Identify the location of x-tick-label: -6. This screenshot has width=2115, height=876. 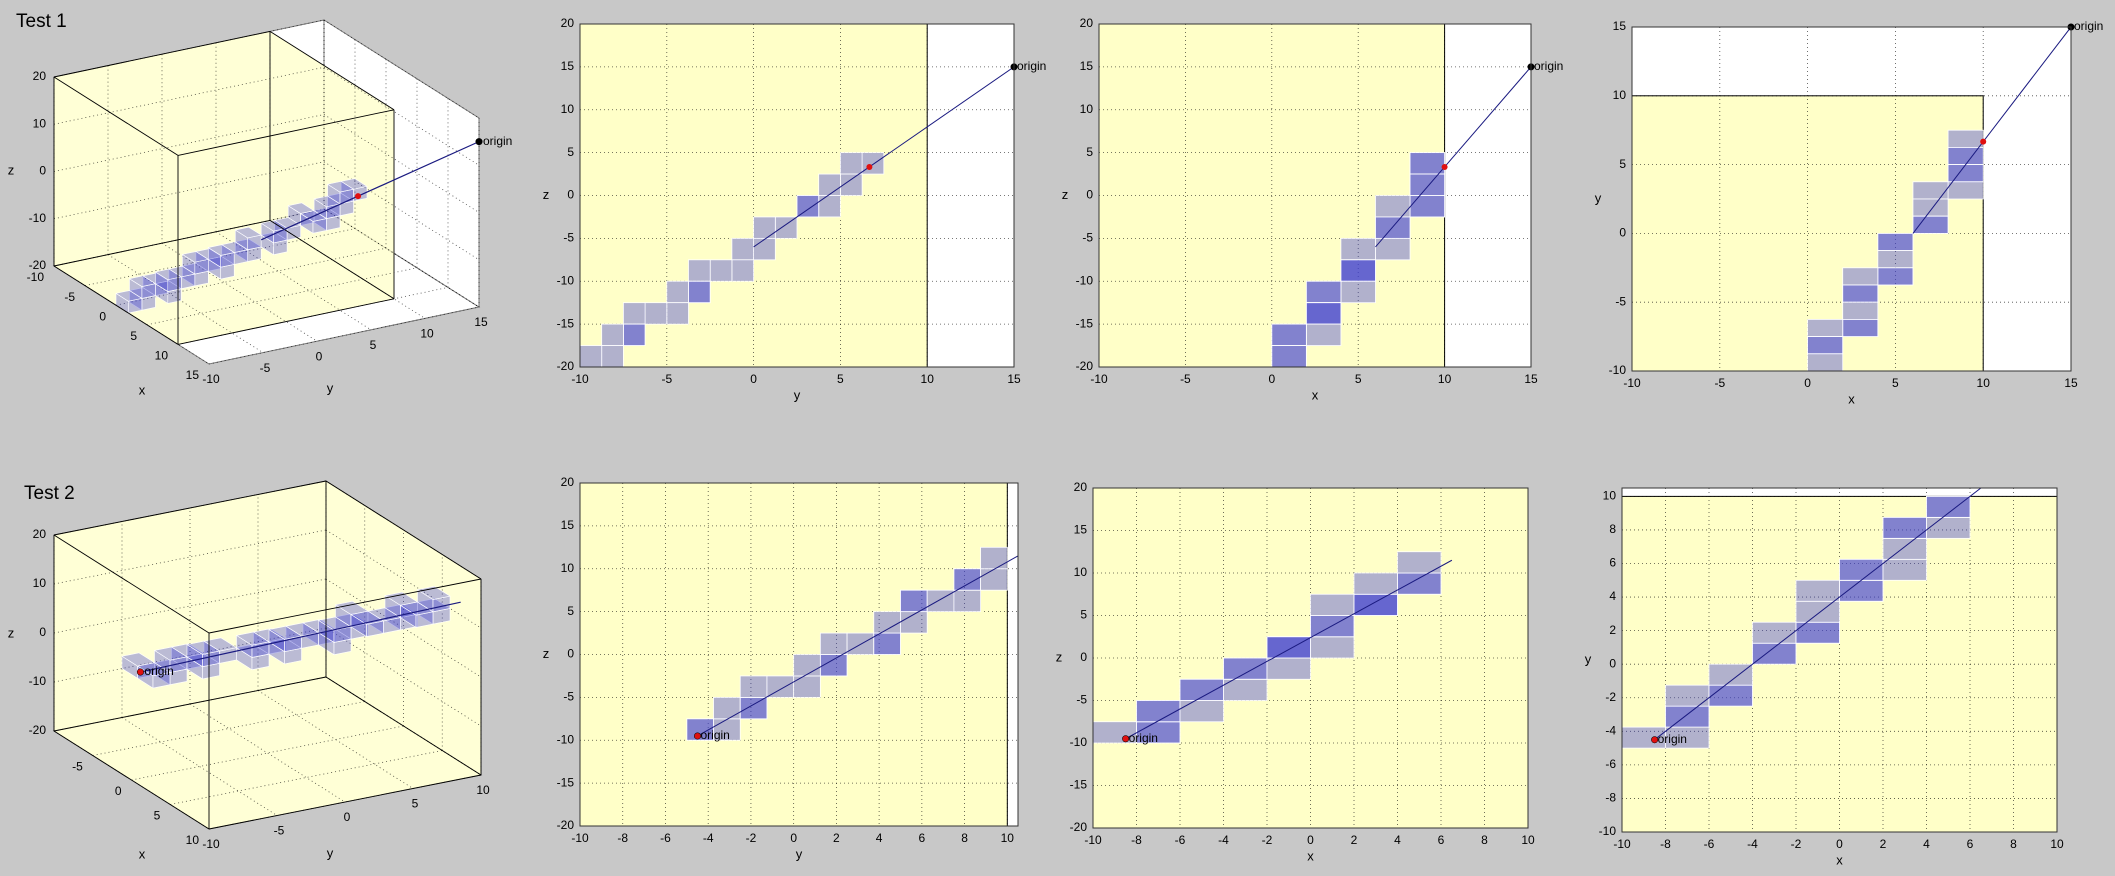
(665, 838).